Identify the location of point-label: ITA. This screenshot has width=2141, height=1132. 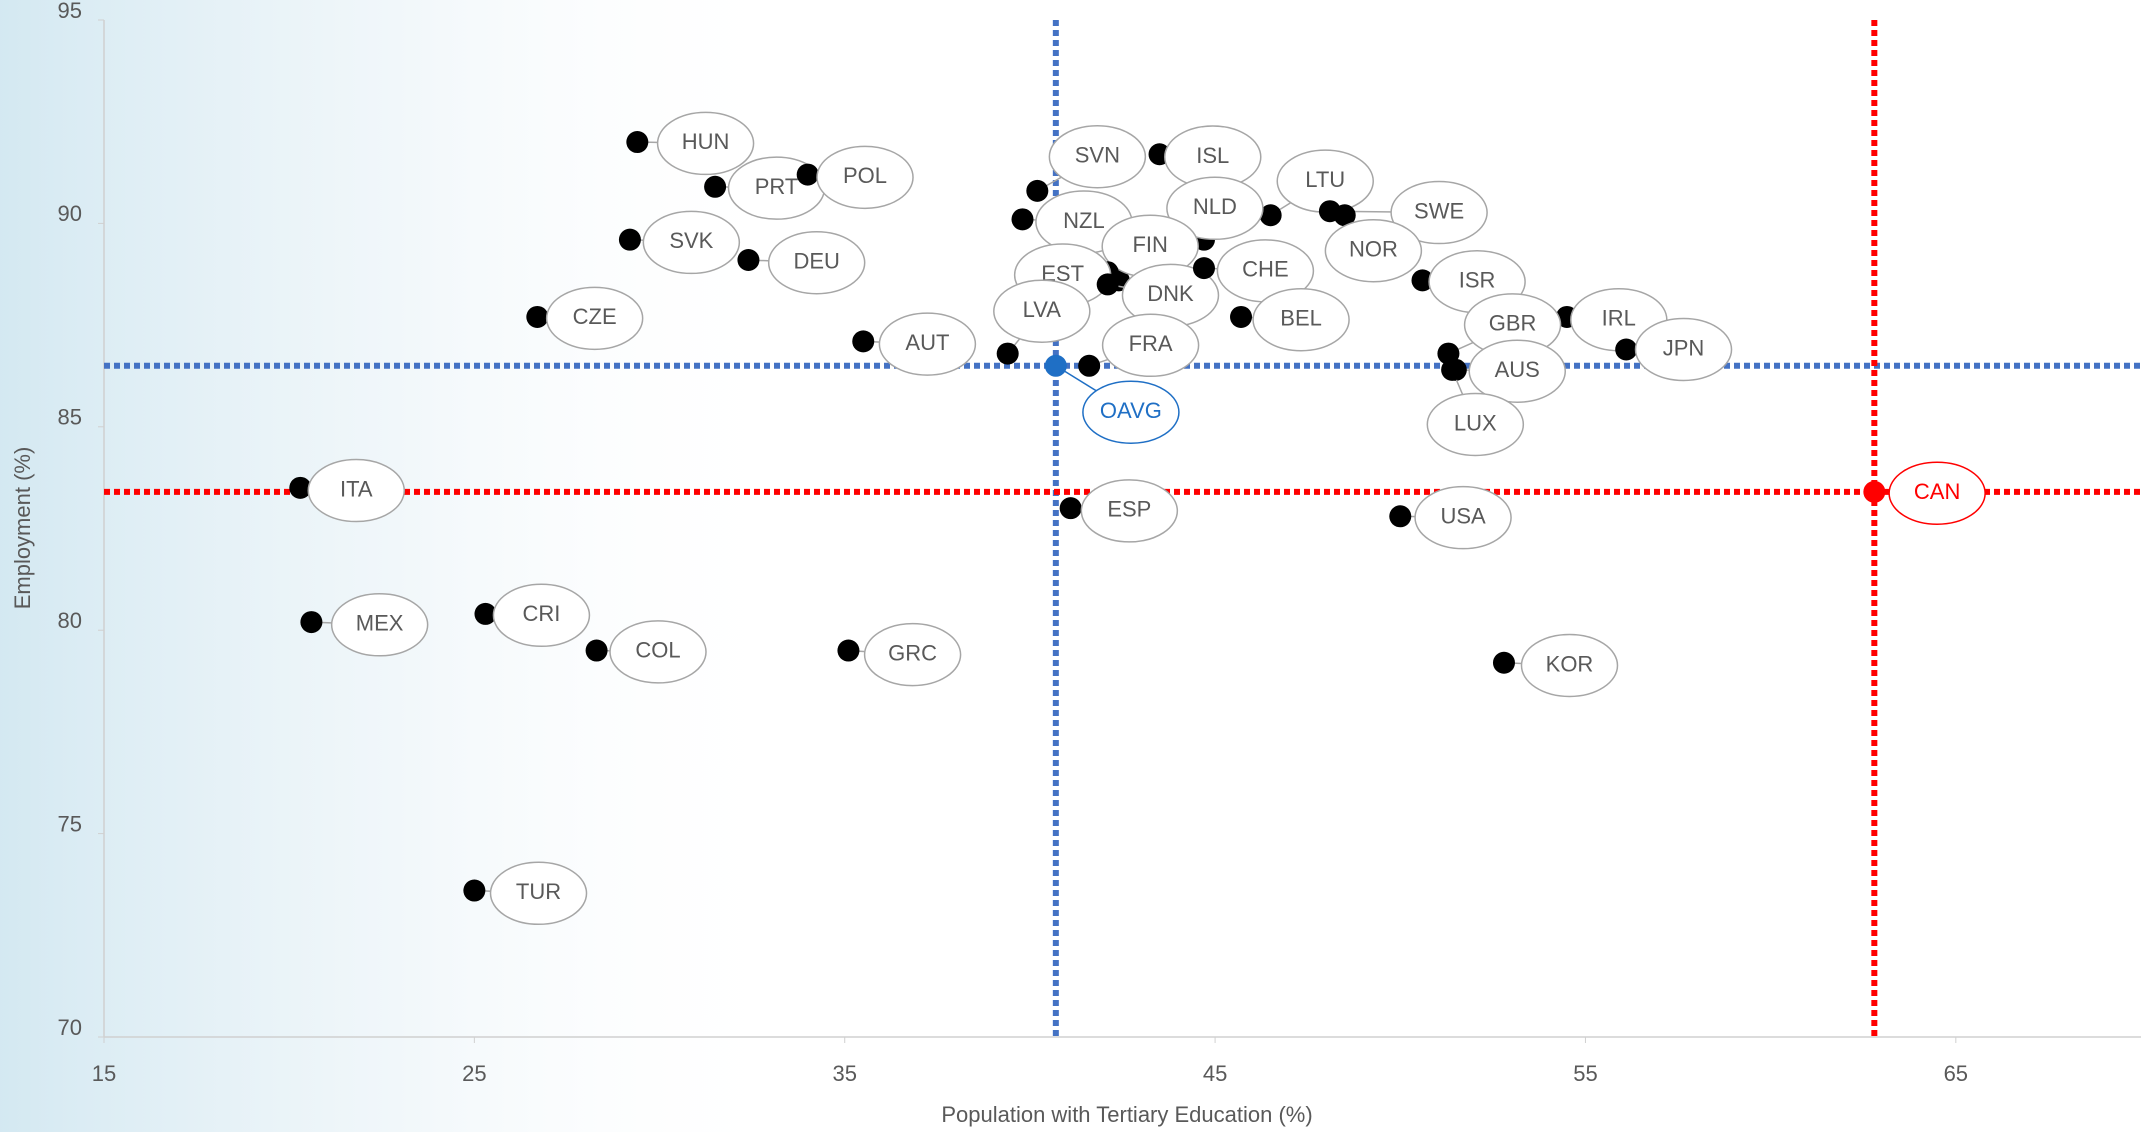
(356, 488).